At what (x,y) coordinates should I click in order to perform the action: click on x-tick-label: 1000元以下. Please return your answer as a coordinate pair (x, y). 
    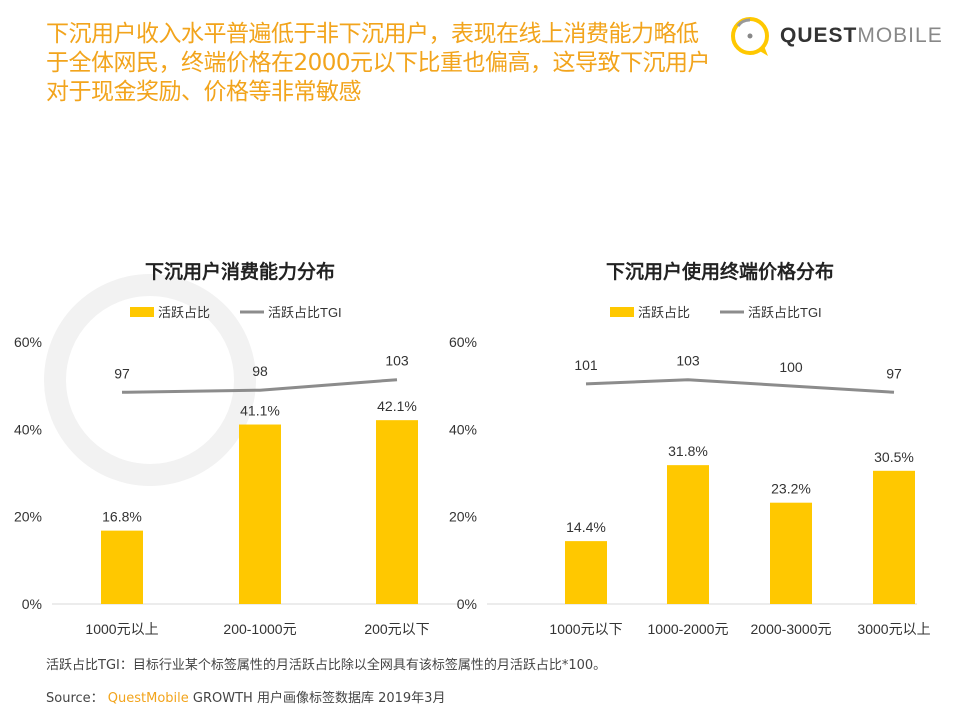
    Looking at the image, I should click on (585, 629).